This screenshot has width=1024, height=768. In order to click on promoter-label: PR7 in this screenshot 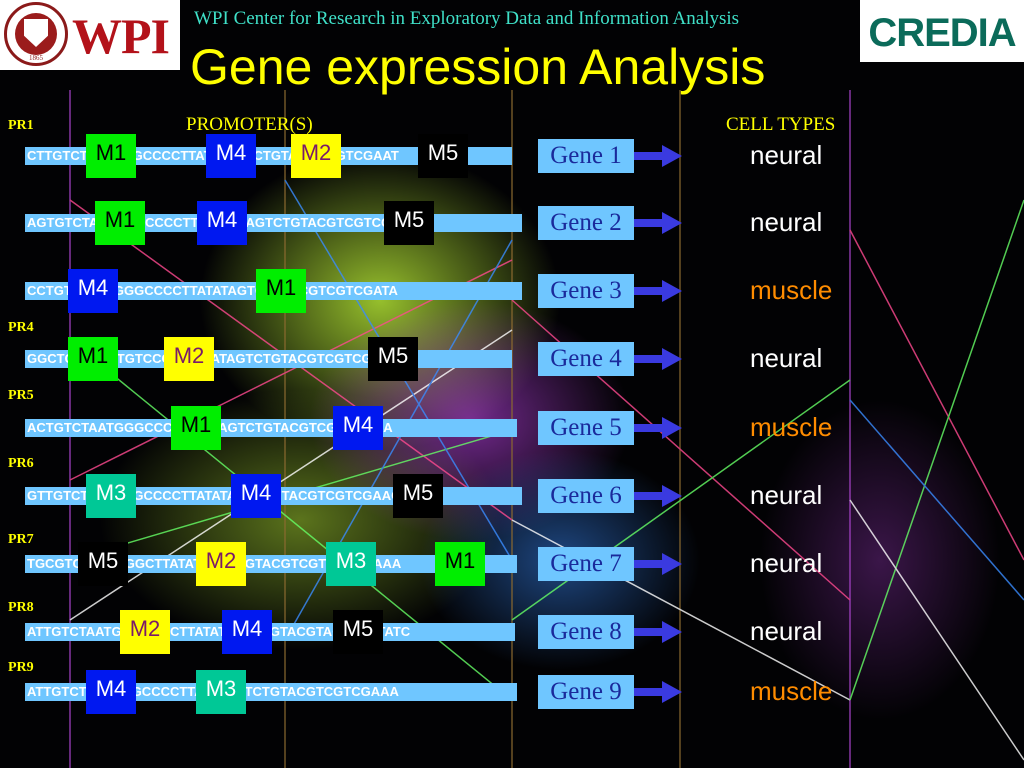, I will do `click(21, 539)`.